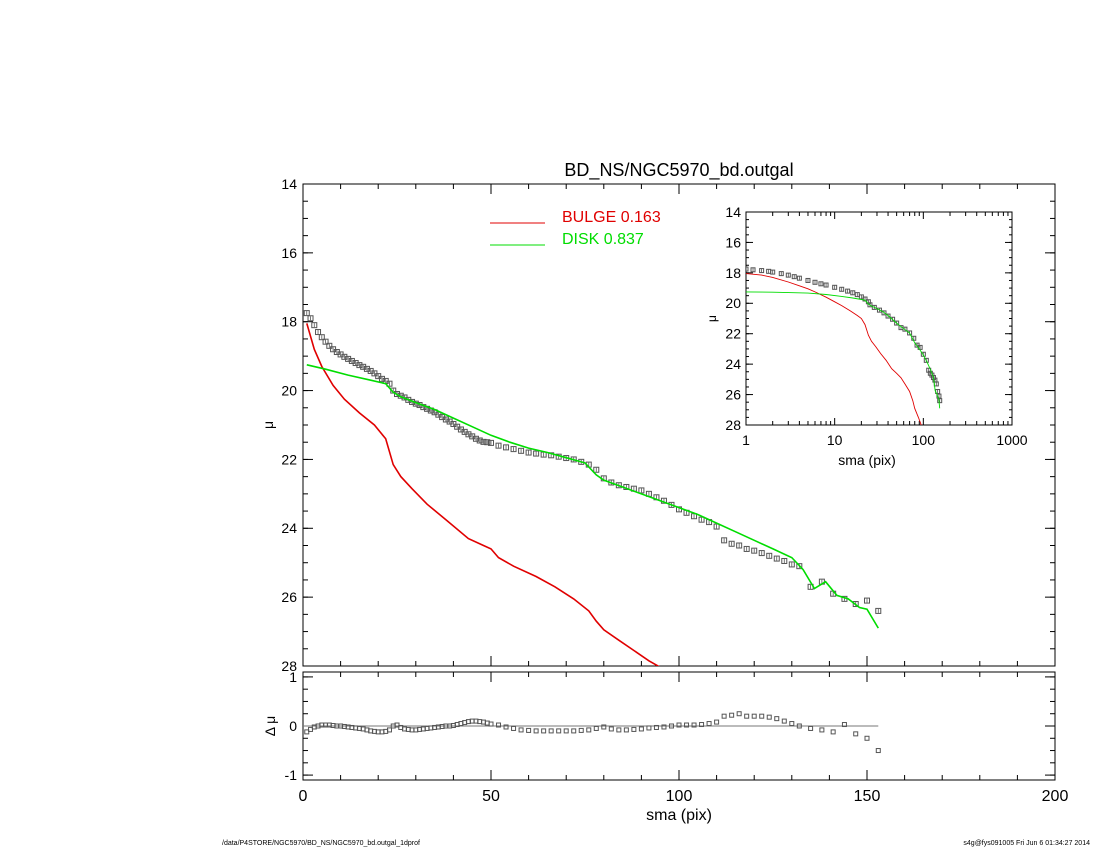  I want to click on inset-disk-line, so click(843, 350).